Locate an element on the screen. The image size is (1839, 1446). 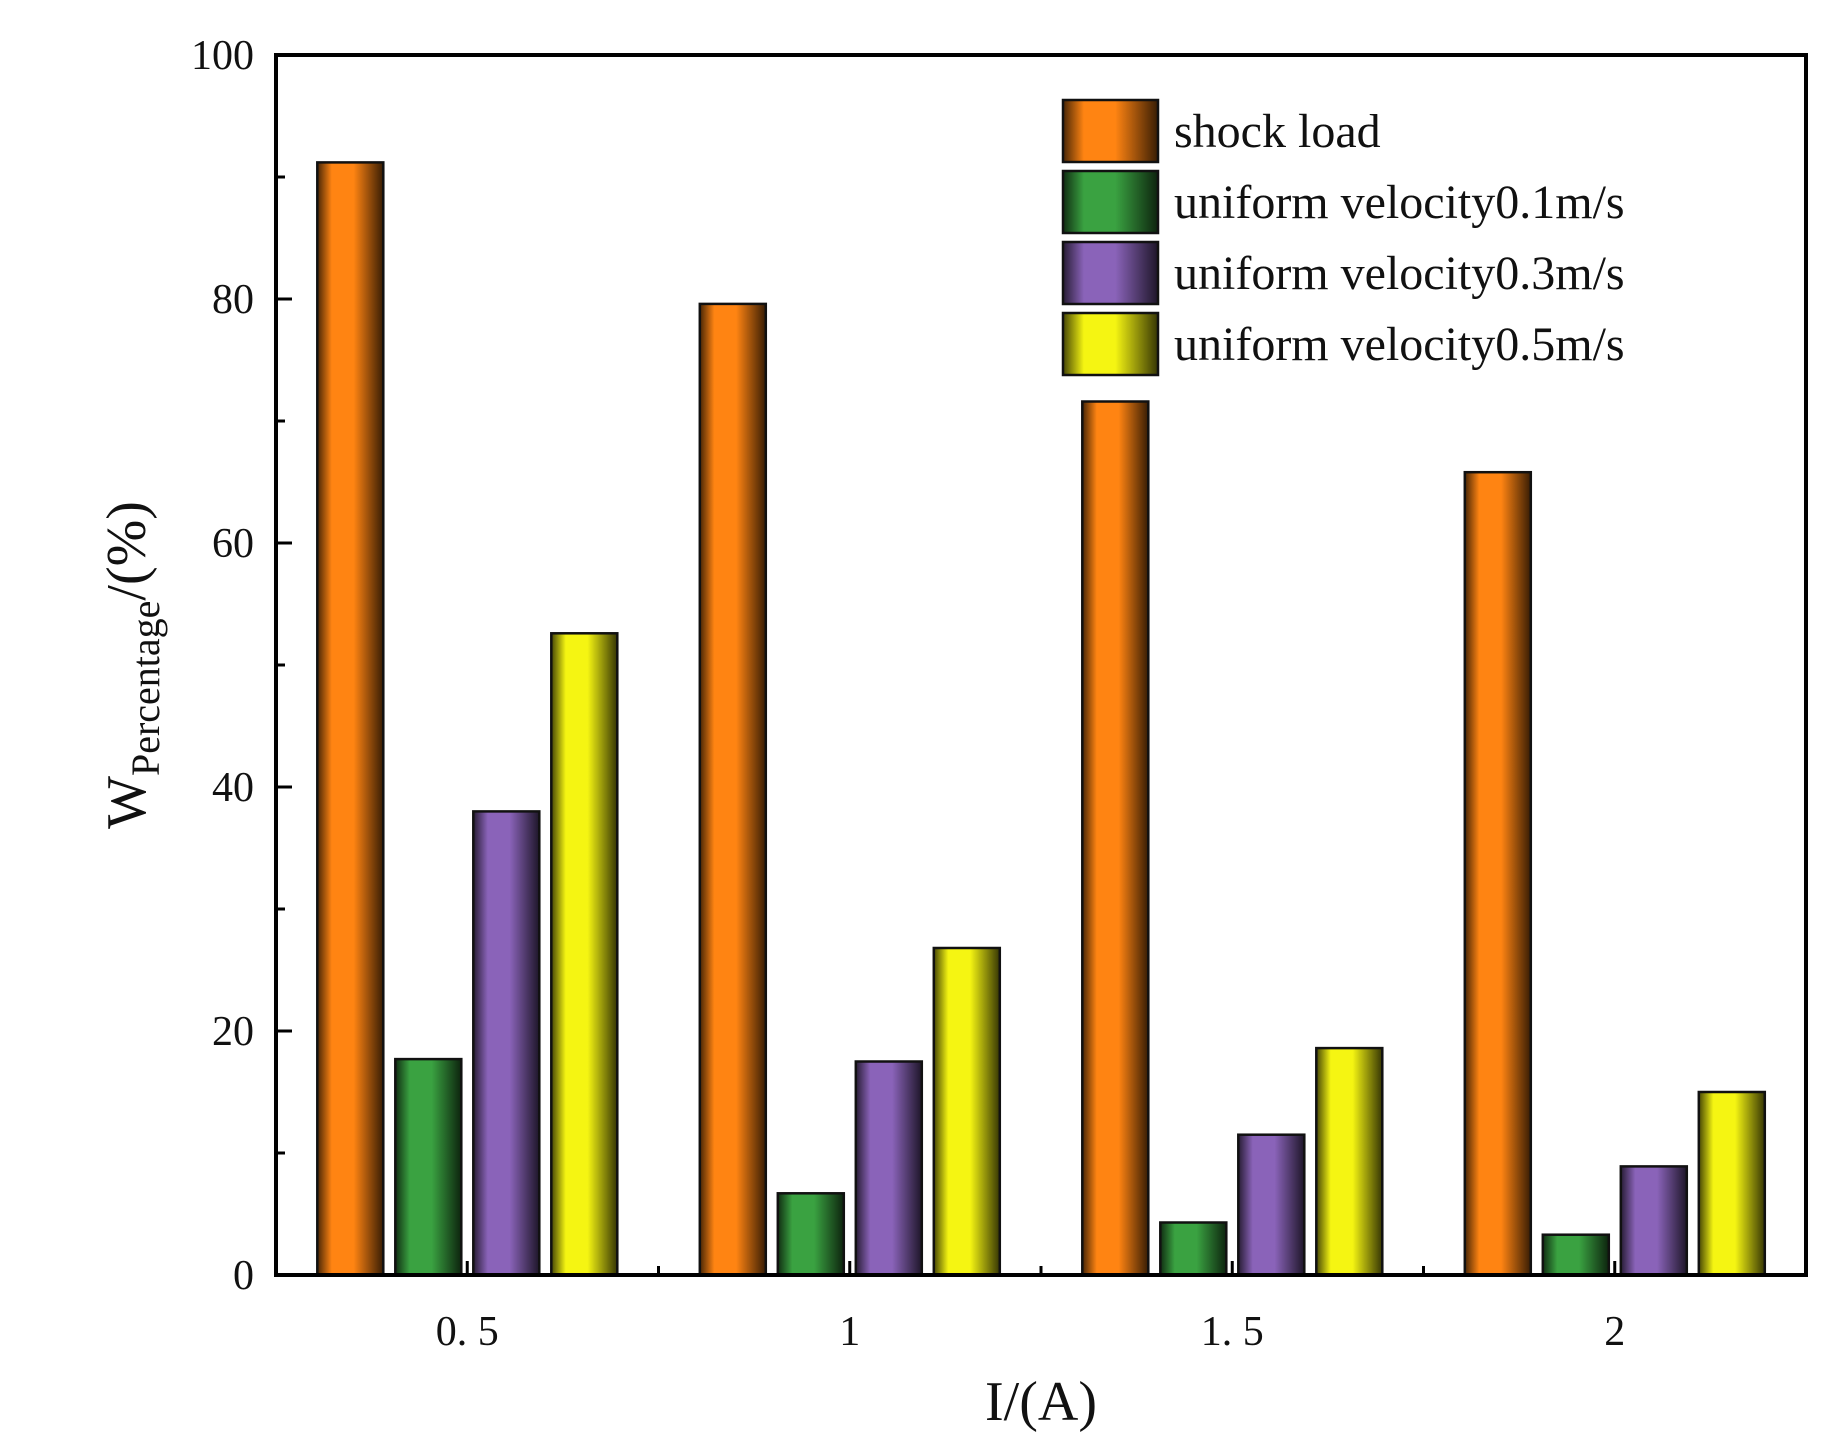
x-axis-label: I/(A) is located at coordinates (1041, 1402).